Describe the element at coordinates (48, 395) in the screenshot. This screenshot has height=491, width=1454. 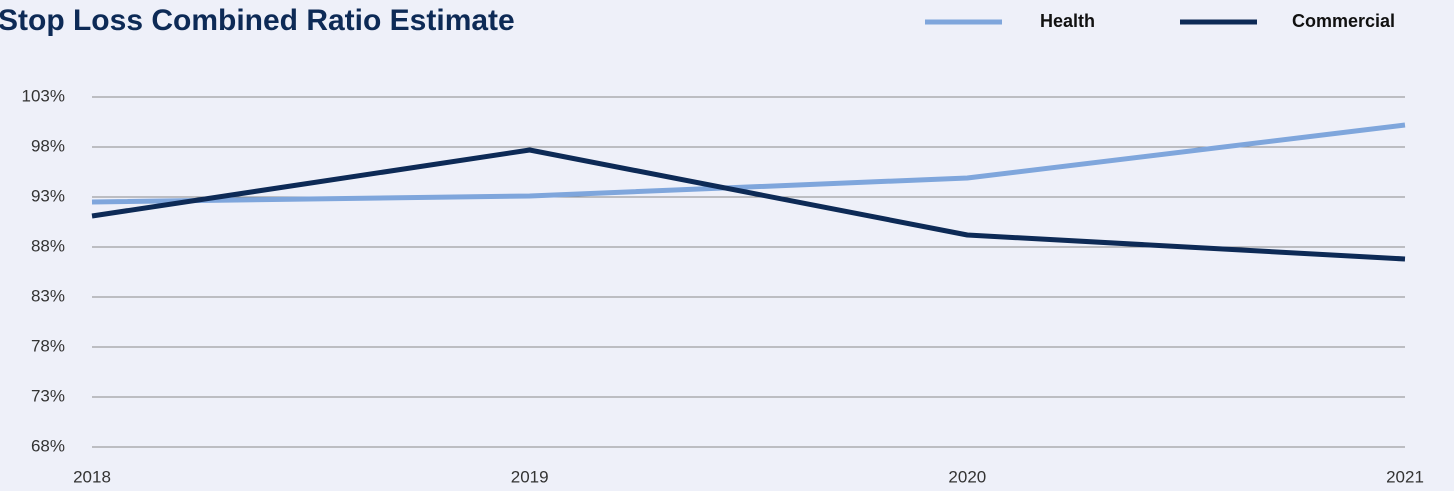
I see `y-tick-label: 73%` at that location.